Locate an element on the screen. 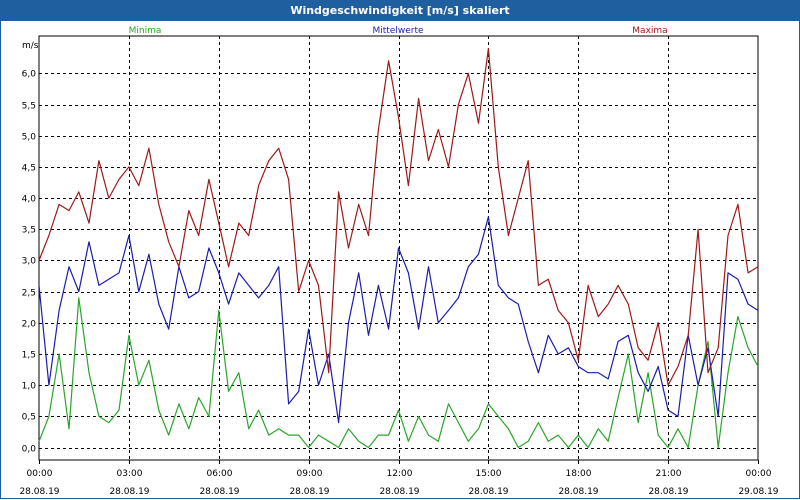 This screenshot has width=800, height=500. y-tick-label: 1,0 is located at coordinates (29, 387).